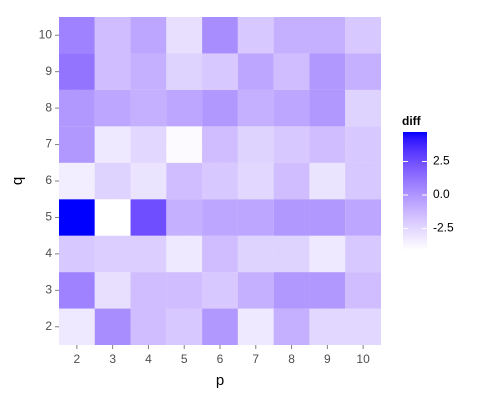 The height and width of the screenshot is (405, 500). Describe the element at coordinates (220, 380) in the screenshot. I see `x-axis-label: p` at that location.